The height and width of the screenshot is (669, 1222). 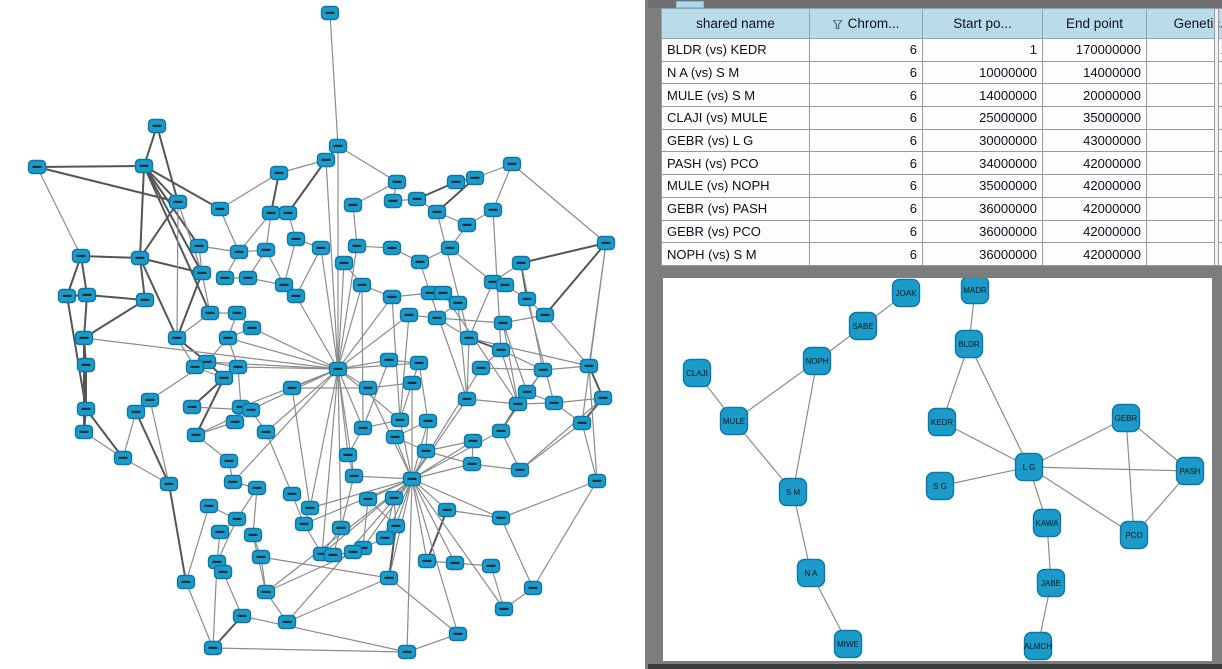 I want to click on network-node: SABE, so click(x=863, y=326).